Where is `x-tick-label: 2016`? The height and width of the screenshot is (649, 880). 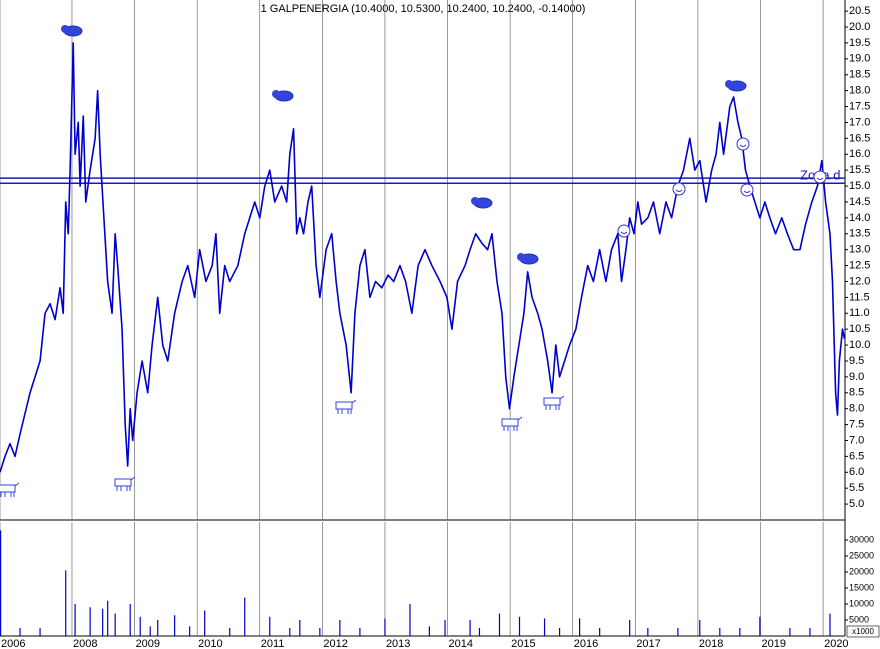
x-tick-label: 2016 is located at coordinates (586, 643).